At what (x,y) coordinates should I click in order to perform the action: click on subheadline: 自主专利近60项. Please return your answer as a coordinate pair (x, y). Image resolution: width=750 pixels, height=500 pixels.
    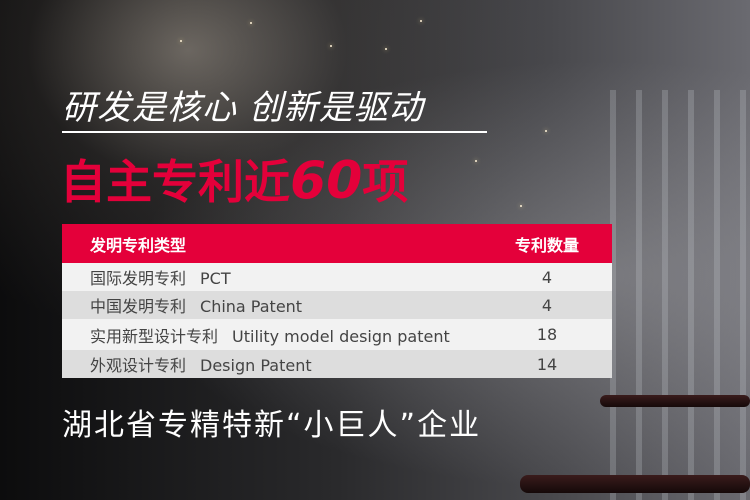
    Looking at the image, I should click on (234, 179).